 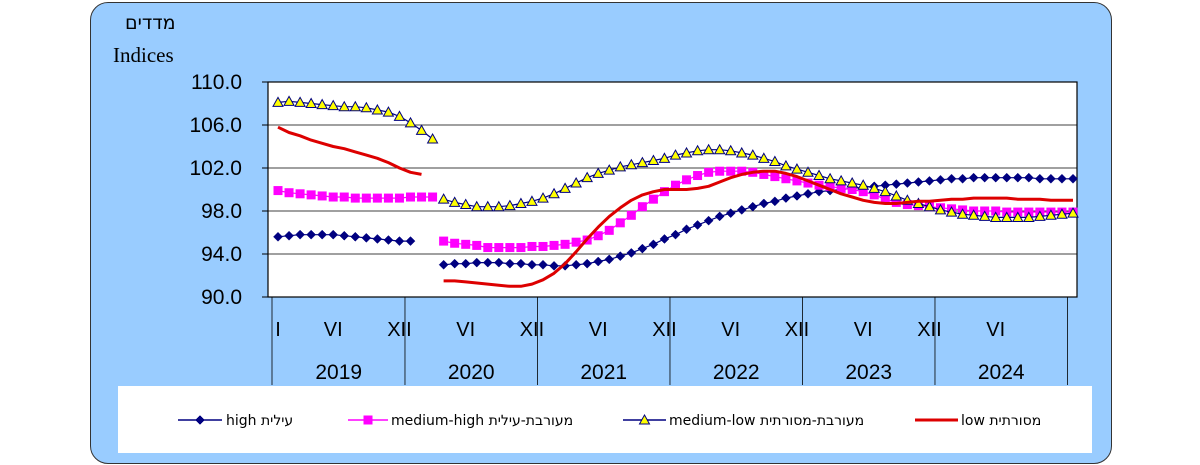 What do you see at coordinates (215, 125) in the screenshot?
I see `y-tick-label: 106.0` at bounding box center [215, 125].